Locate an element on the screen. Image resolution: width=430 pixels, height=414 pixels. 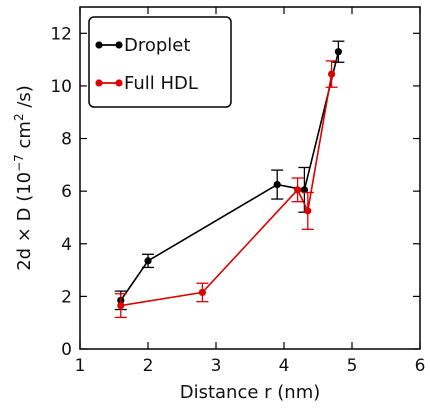
x-tick-label: 5 is located at coordinates (352, 366).